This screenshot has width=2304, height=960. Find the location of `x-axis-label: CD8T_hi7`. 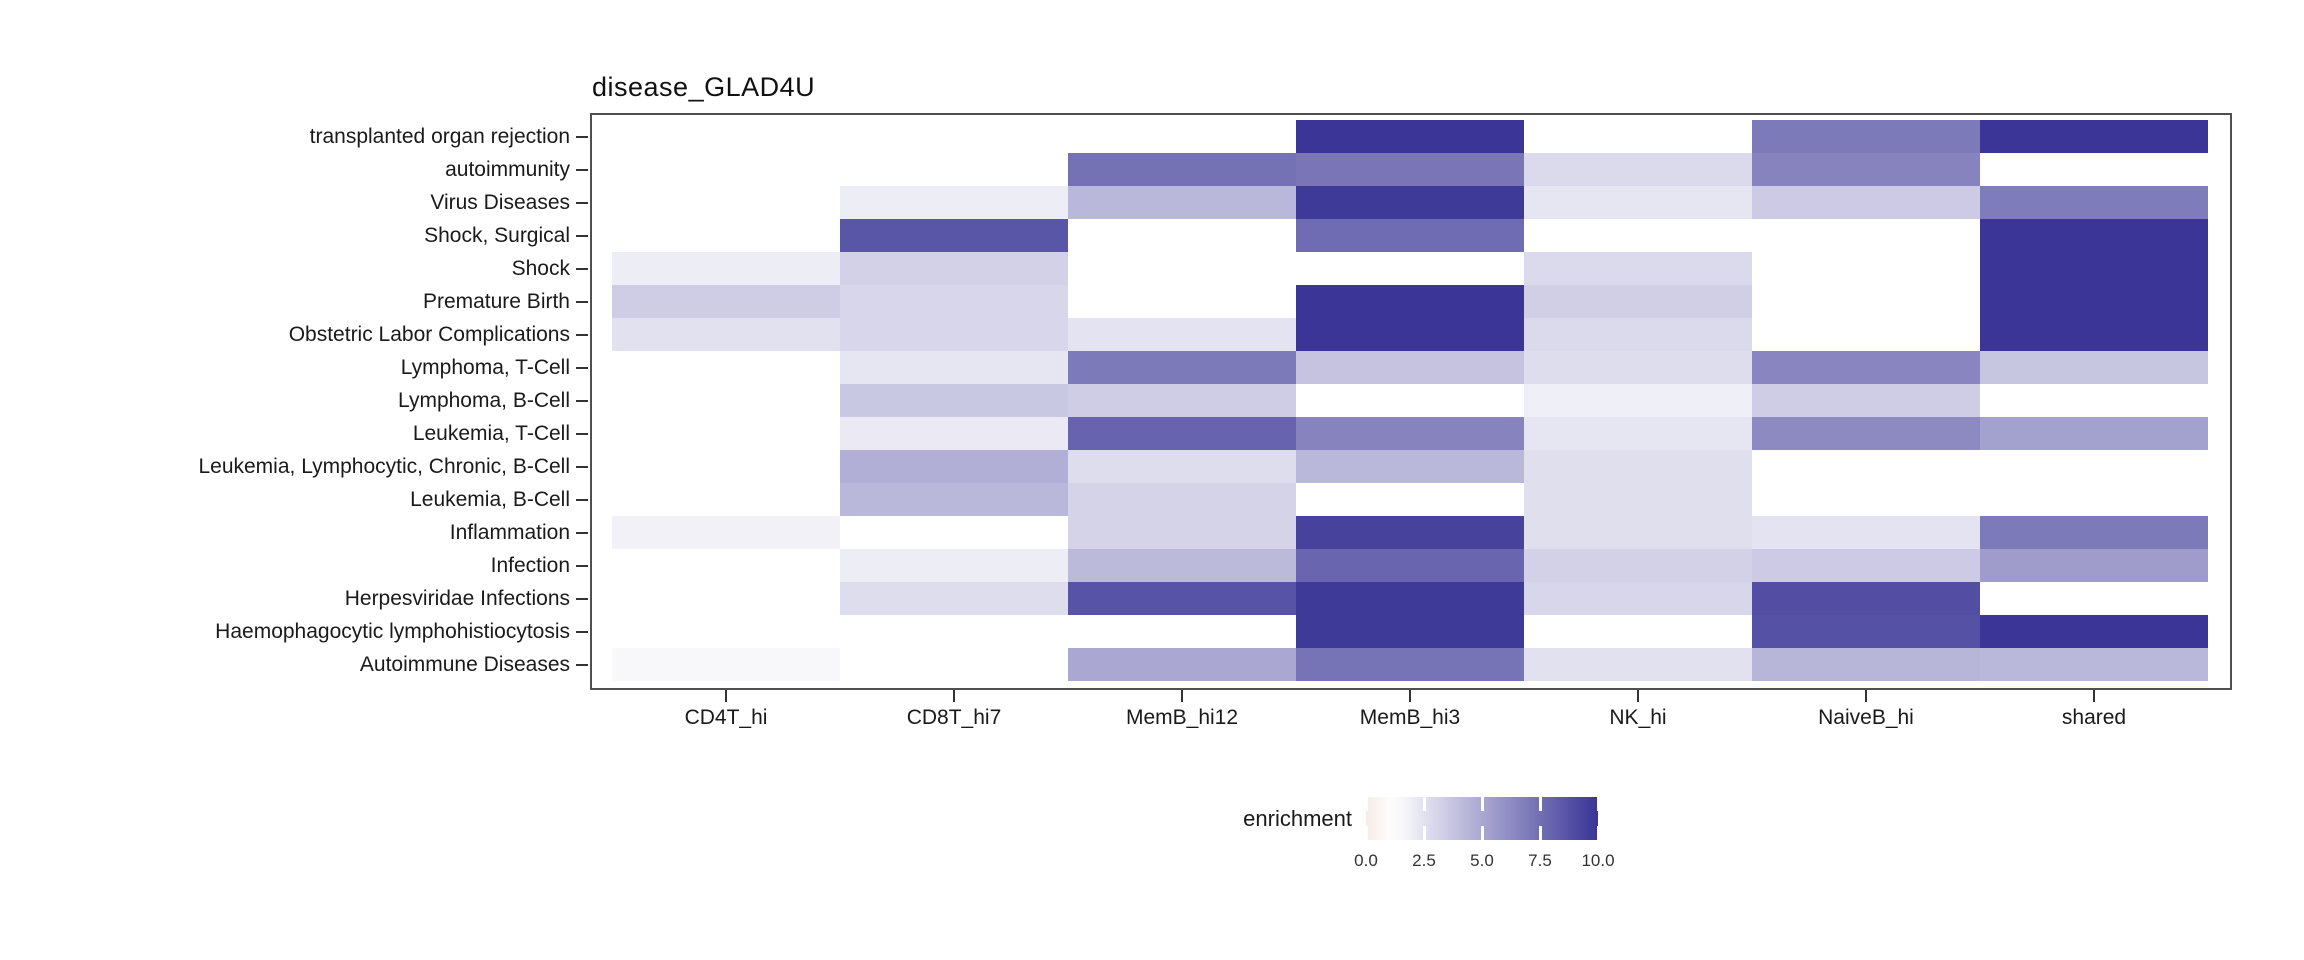

x-axis-label: CD8T_hi7 is located at coordinates (954, 717).